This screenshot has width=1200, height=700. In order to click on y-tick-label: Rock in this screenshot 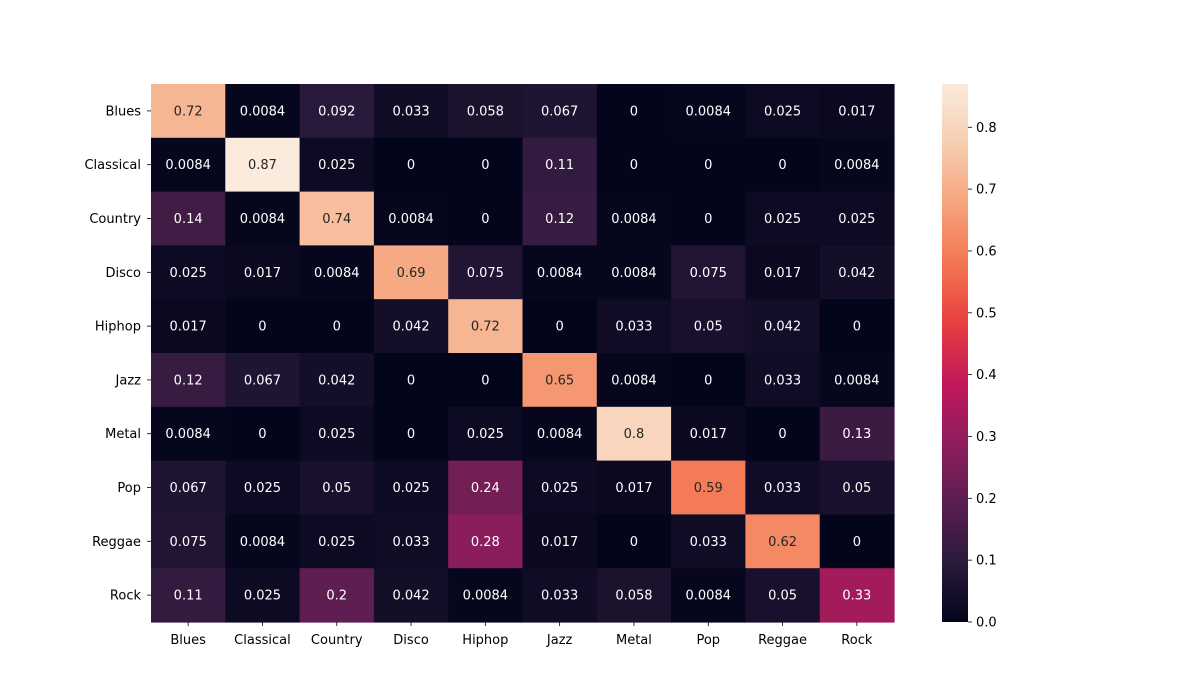, I will do `click(126, 596)`.